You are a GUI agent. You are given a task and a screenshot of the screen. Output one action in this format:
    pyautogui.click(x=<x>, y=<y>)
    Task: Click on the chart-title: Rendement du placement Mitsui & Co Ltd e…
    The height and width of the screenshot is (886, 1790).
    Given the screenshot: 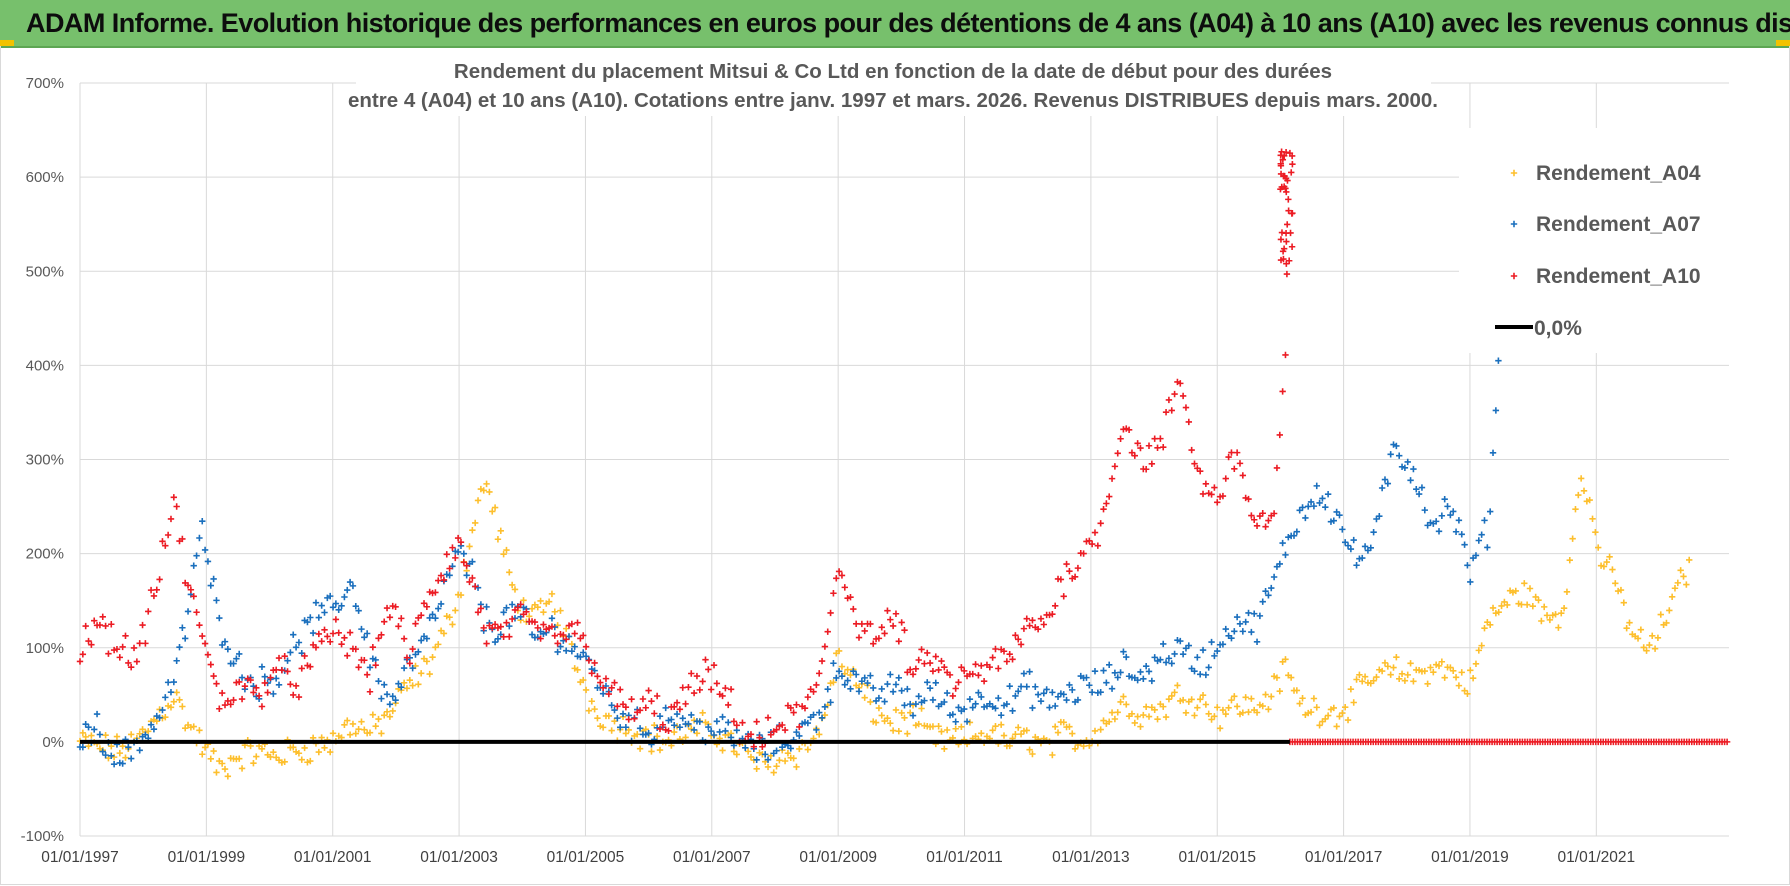 What is the action you would take?
    pyautogui.click(x=893, y=85)
    